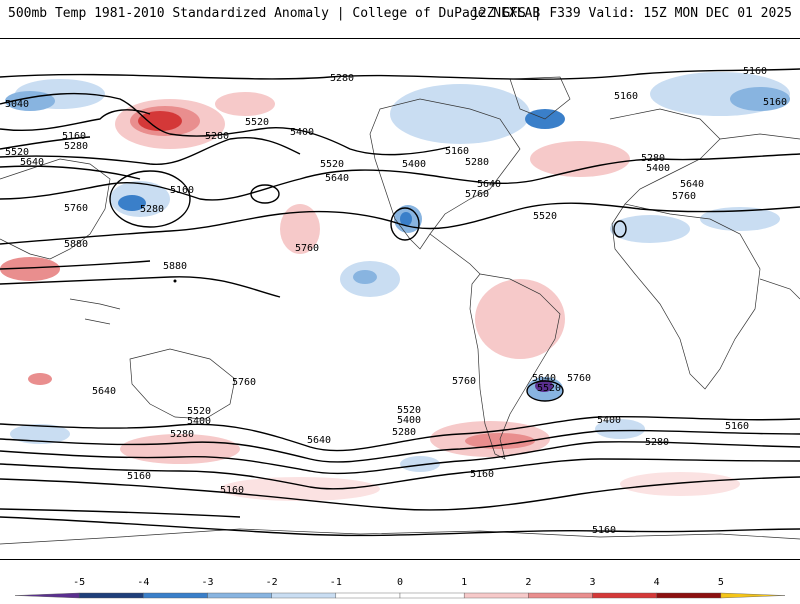 The image size is (800, 604). What do you see at coordinates (79, 582) in the screenshot?
I see `color-scale-tick-label: -5` at bounding box center [79, 582].